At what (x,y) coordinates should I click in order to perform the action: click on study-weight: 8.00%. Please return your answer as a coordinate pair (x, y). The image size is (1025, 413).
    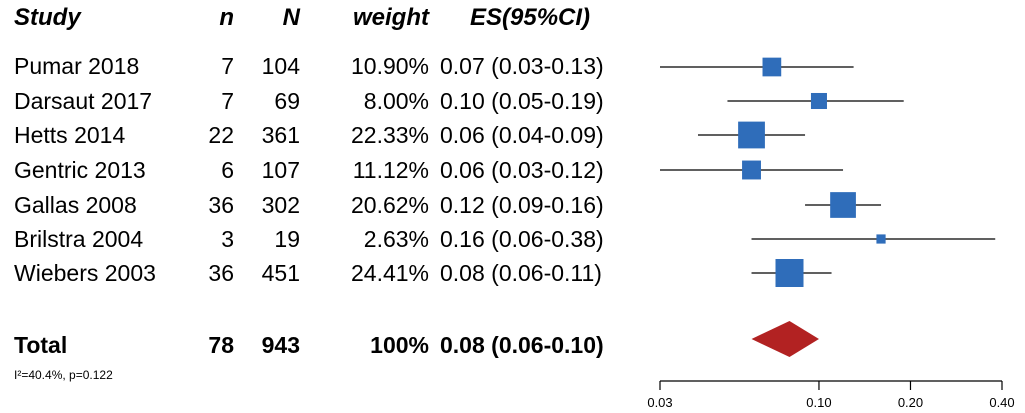
    Looking at the image, I should click on (396, 101).